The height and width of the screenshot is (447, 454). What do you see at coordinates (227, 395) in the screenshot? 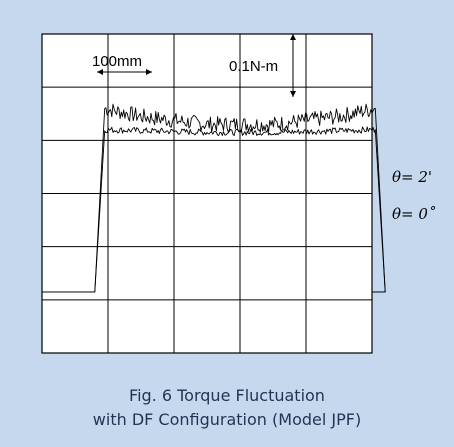
I see `caption-line-1: Fig. 6 Torque Fluctuation` at bounding box center [227, 395].